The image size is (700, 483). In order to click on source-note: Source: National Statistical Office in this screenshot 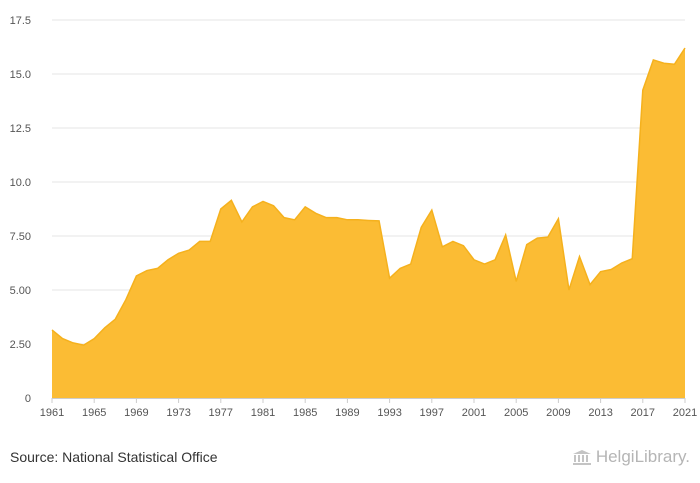, I will do `click(114, 457)`.